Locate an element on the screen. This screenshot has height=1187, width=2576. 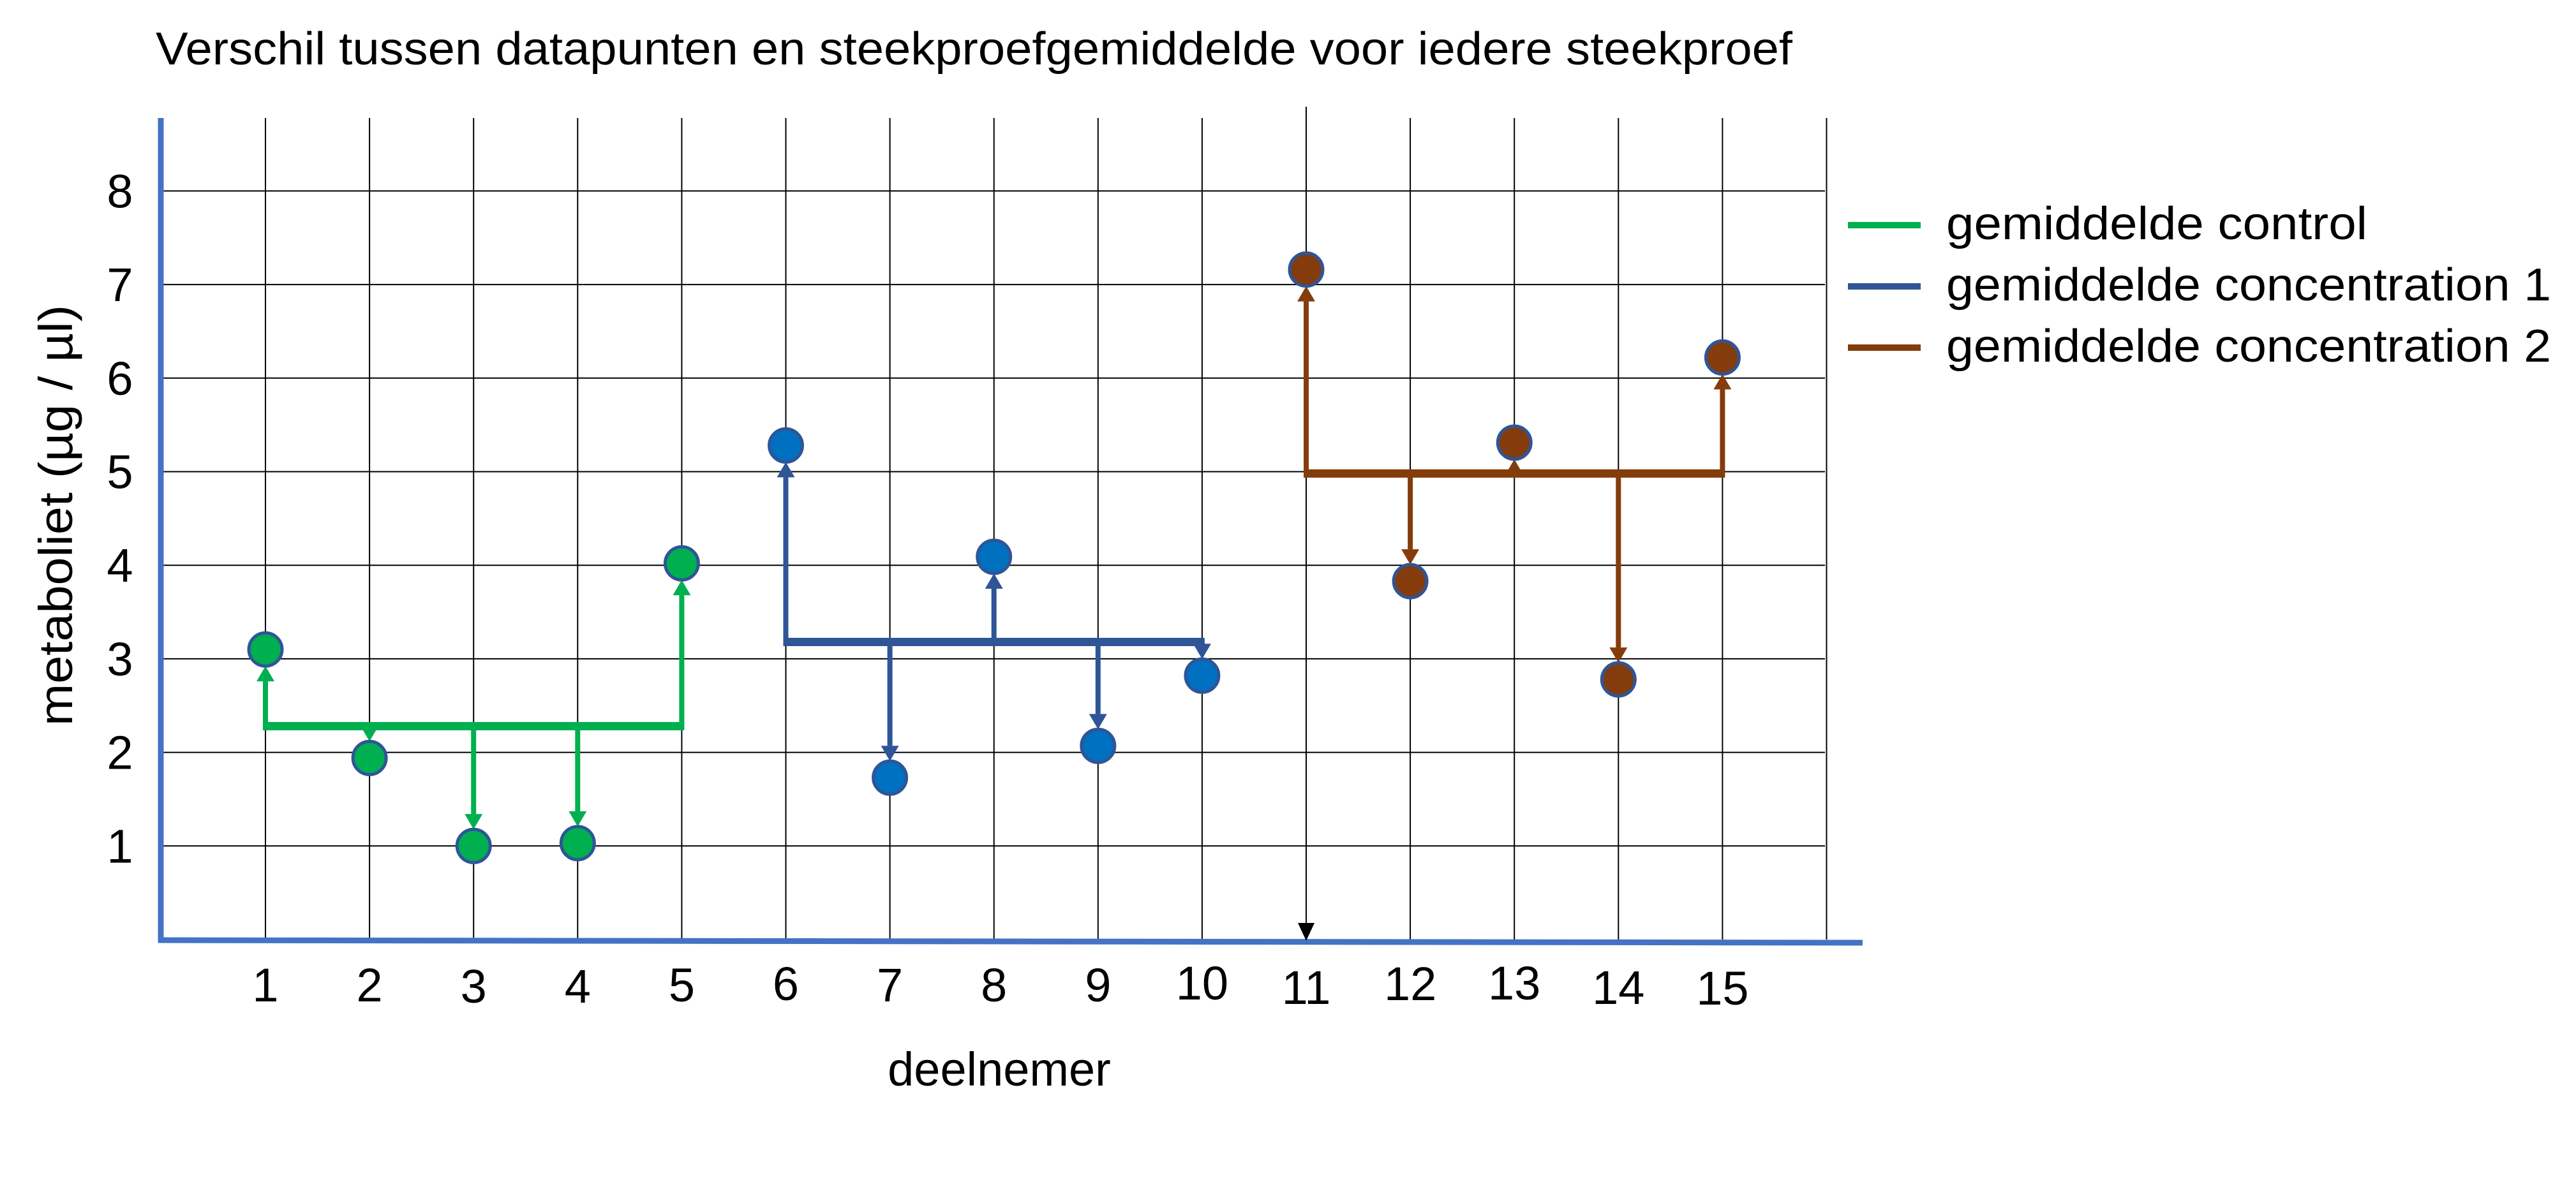
x-tick-label: 4 is located at coordinates (578, 987).